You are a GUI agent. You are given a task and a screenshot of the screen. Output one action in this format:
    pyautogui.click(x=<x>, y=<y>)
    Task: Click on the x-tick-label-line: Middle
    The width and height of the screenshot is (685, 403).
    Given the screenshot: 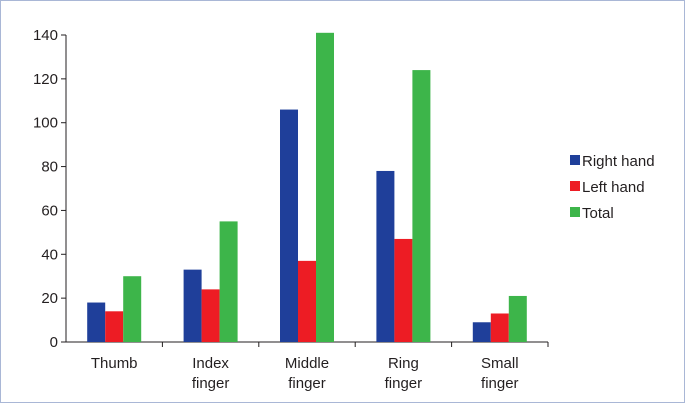 What is the action you would take?
    pyautogui.click(x=307, y=363)
    